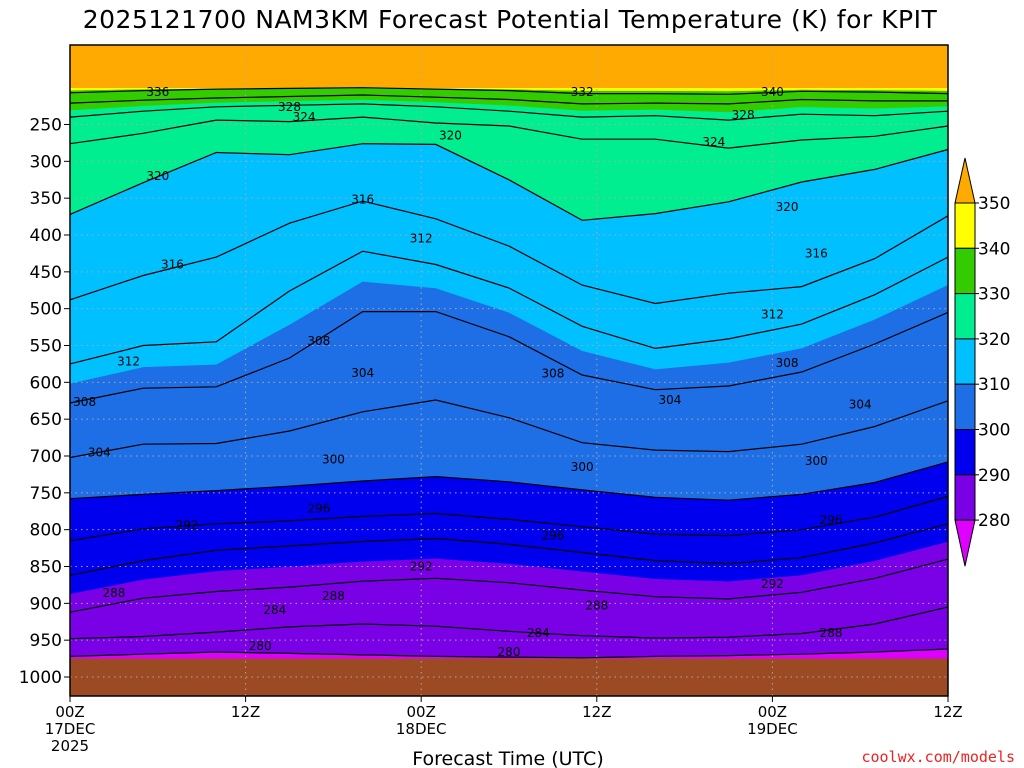 The image size is (1024, 768). I want to click on terrain-block, so click(509, 677).